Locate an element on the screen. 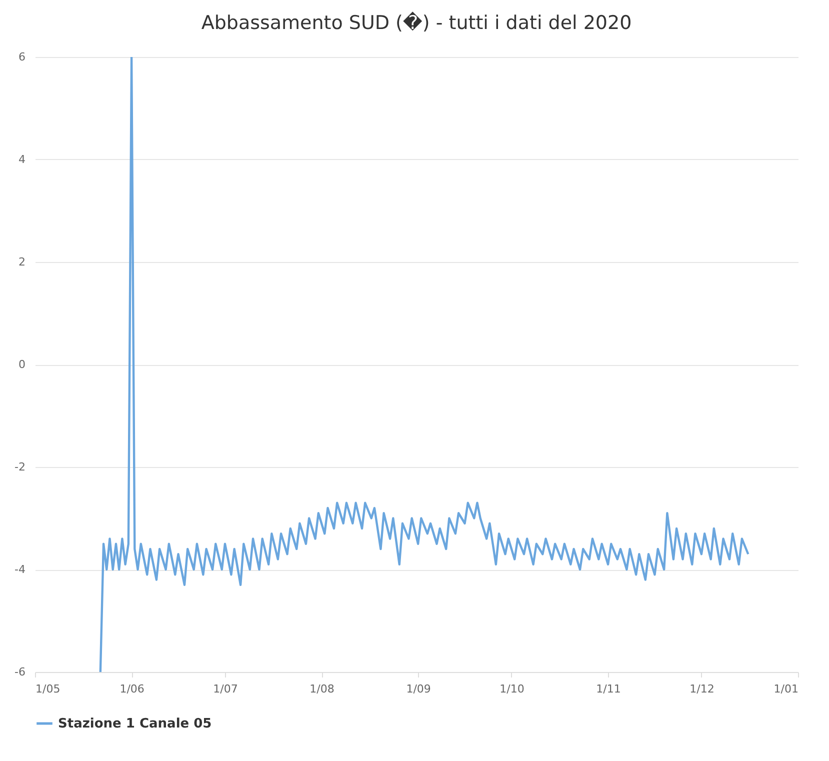 This screenshot has width=829, height=761. x-tick-label: 1/08 is located at coordinates (322, 689).